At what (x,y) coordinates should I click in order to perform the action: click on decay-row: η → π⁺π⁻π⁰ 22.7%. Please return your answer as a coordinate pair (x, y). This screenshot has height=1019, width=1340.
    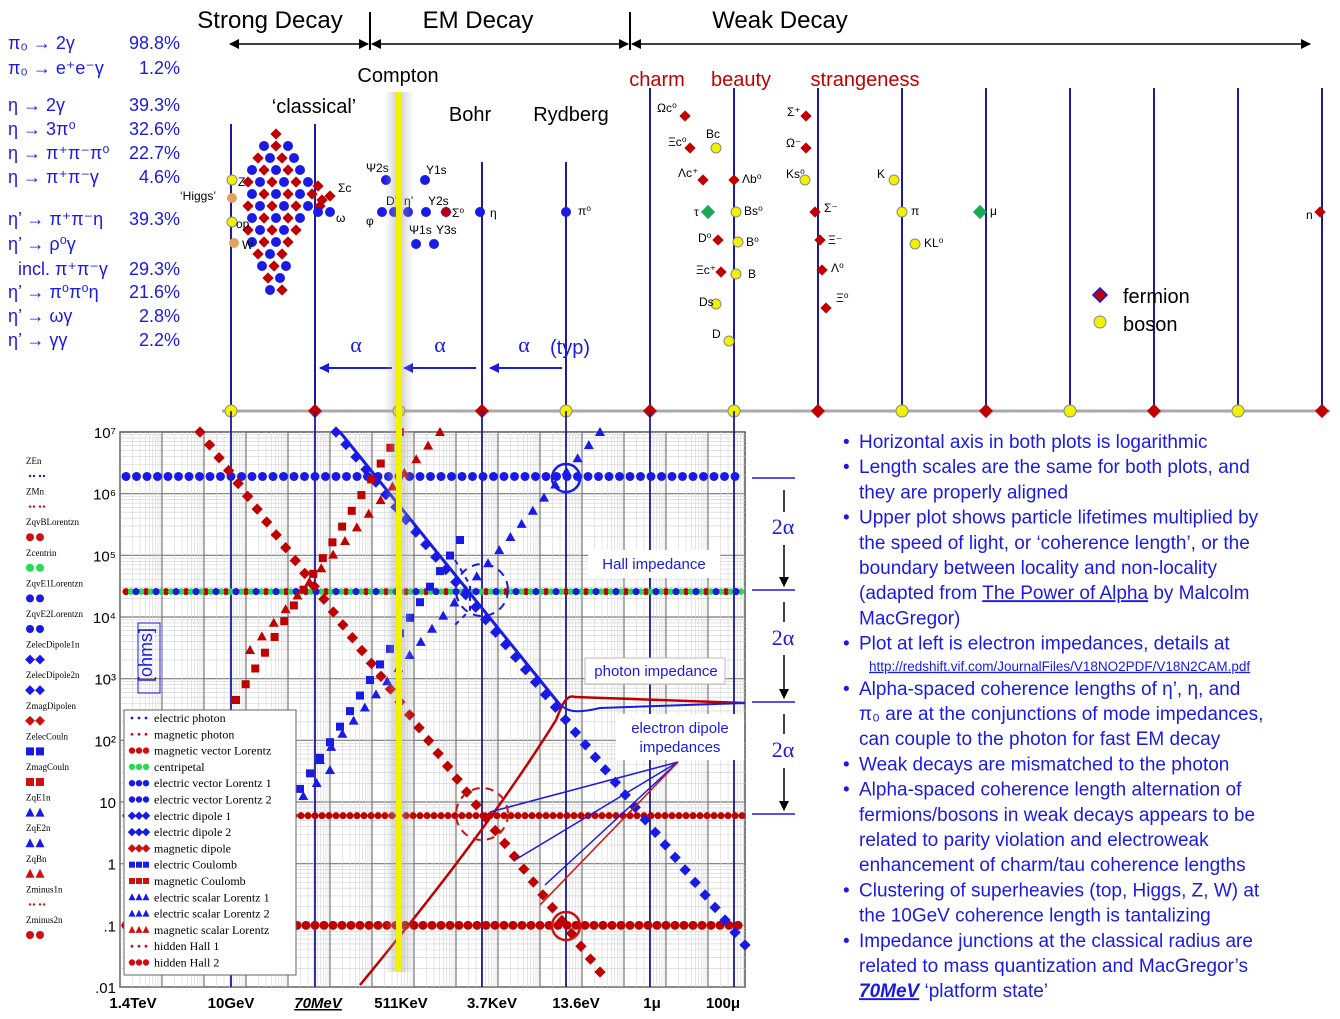
    Looking at the image, I should click on (94, 153).